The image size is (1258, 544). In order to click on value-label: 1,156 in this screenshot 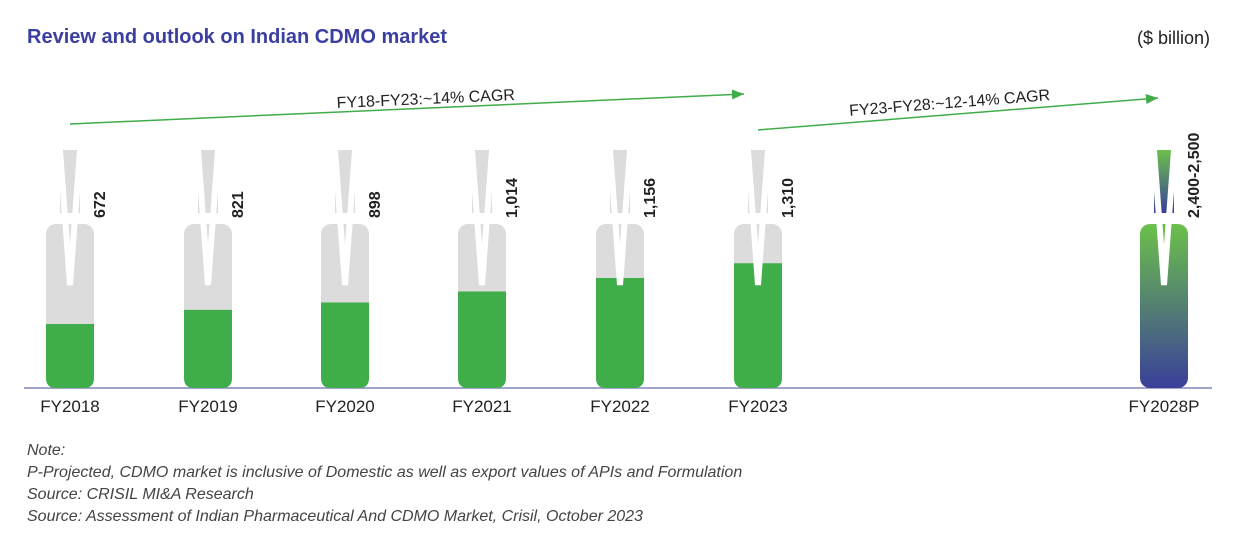, I will do `click(650, 198)`.